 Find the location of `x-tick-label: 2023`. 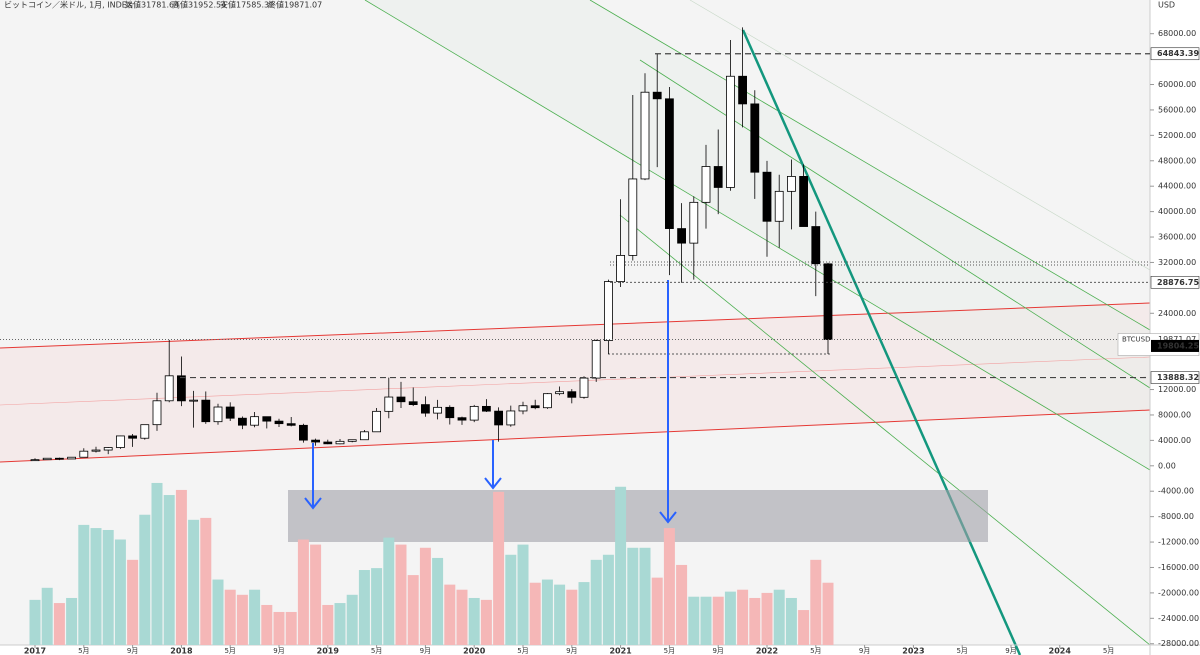

x-tick-label: 2023 is located at coordinates (913, 651).